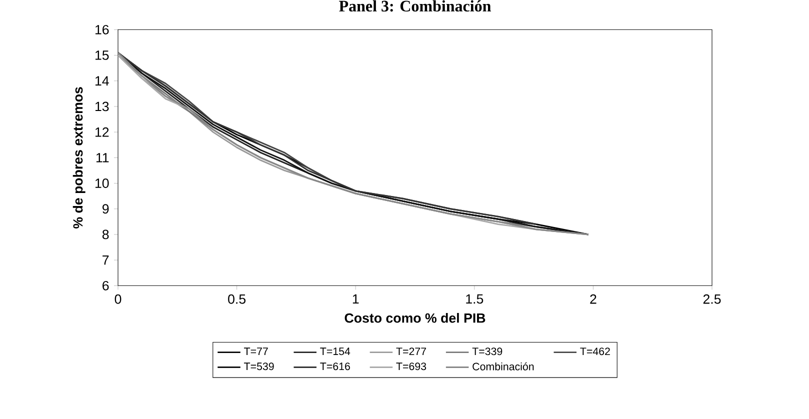 This screenshot has width=809, height=419. What do you see at coordinates (411, 366) in the screenshot?
I see `legend-label: T=693` at bounding box center [411, 366].